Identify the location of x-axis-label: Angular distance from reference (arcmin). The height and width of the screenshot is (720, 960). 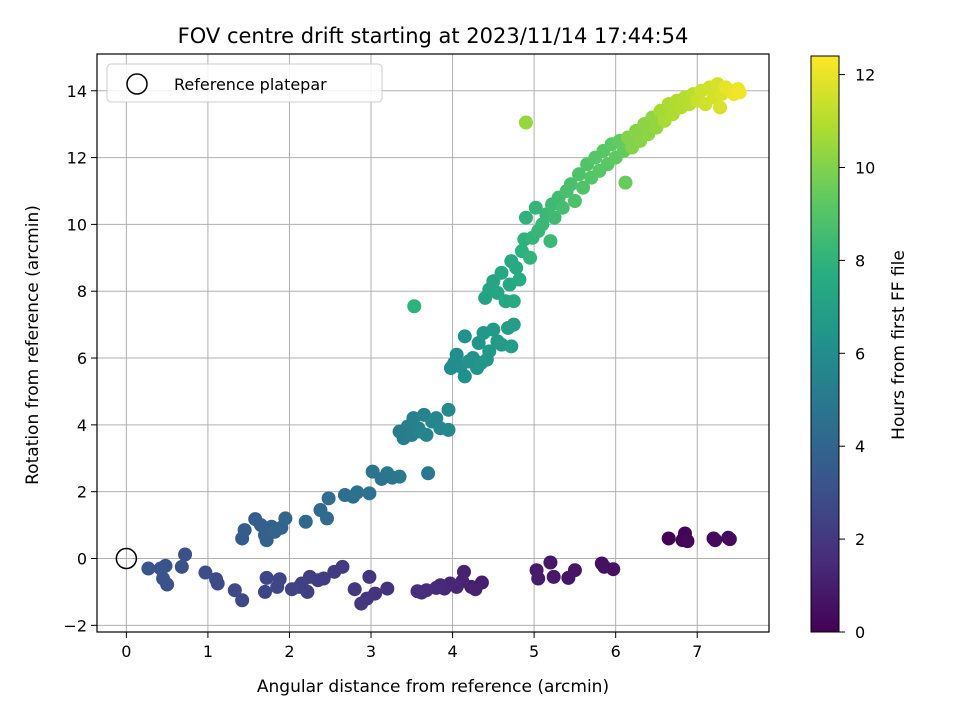
(433, 687).